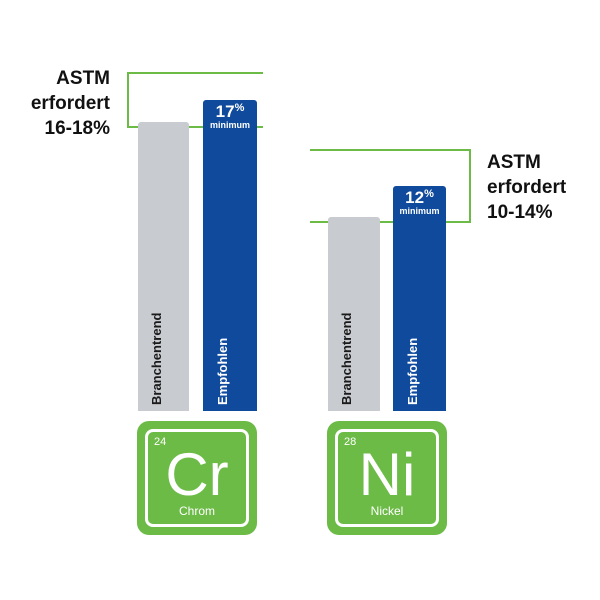 The width and height of the screenshot is (600, 600). I want to click on element-symbol: Ni, so click(387, 474).